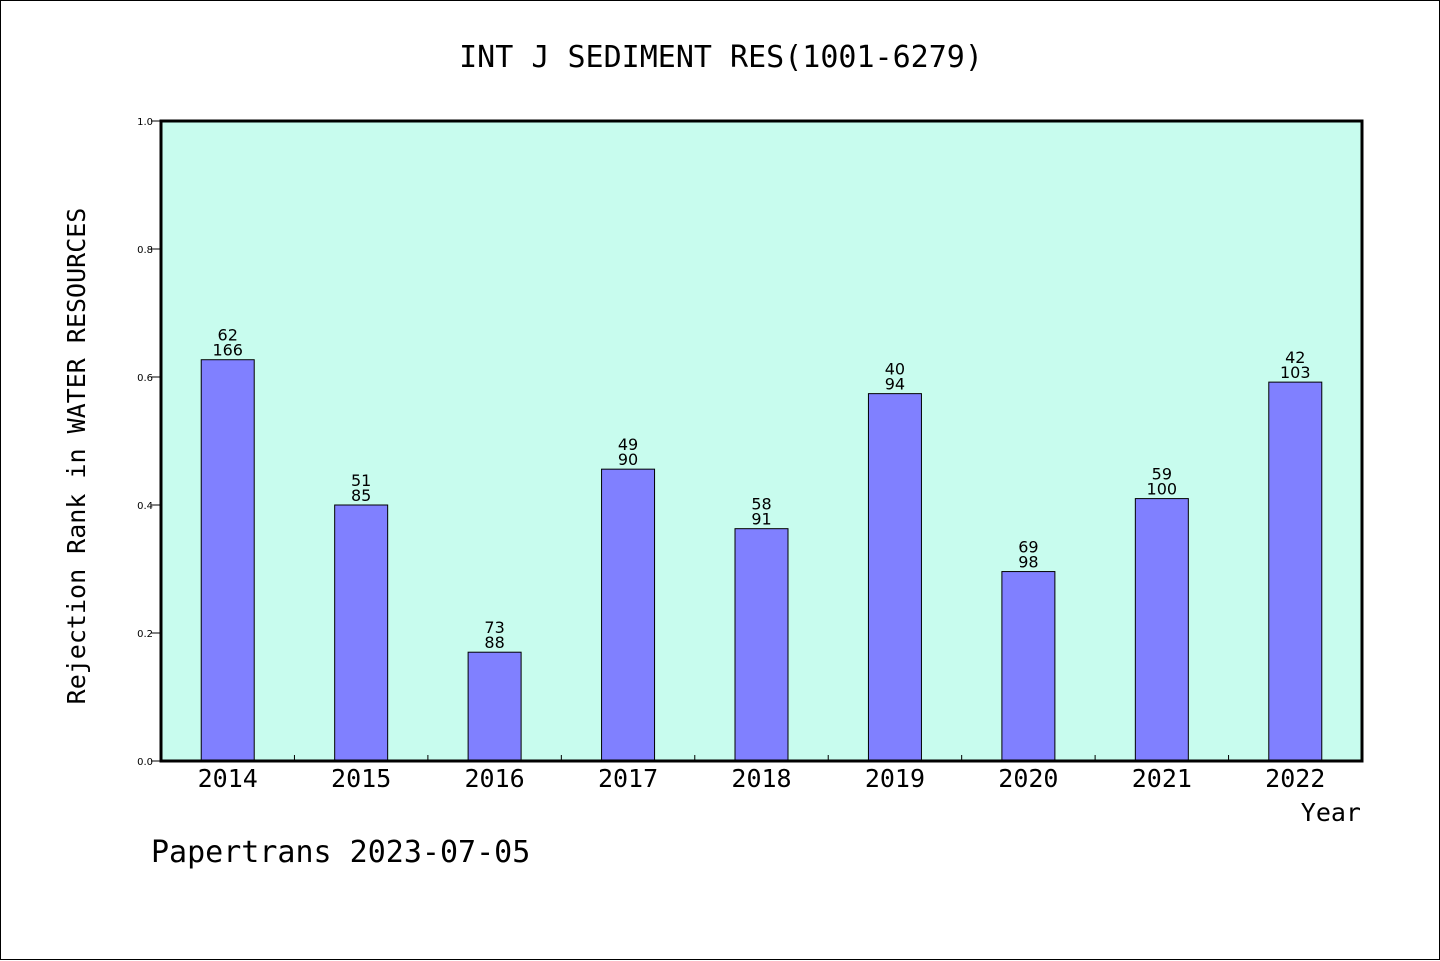 The height and width of the screenshot is (961, 1440). Describe the element at coordinates (341, 852) in the screenshot. I see `footer-credit: Papertrans 2023-07-05` at that location.